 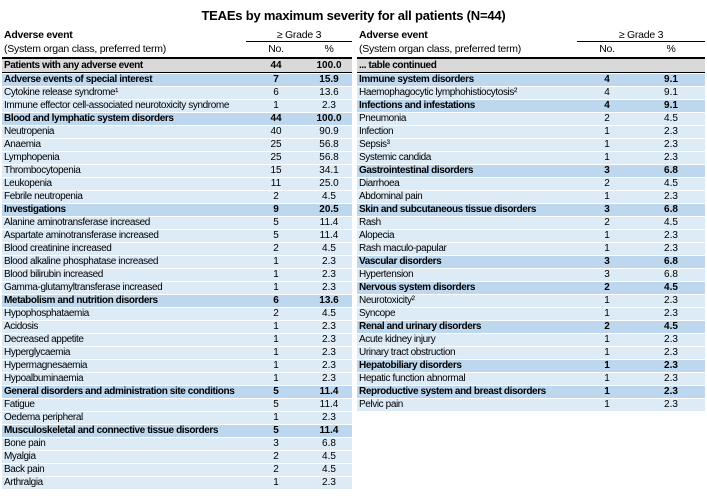 I want to click on event-name-cell: Pneumonia, so click(x=382, y=118).